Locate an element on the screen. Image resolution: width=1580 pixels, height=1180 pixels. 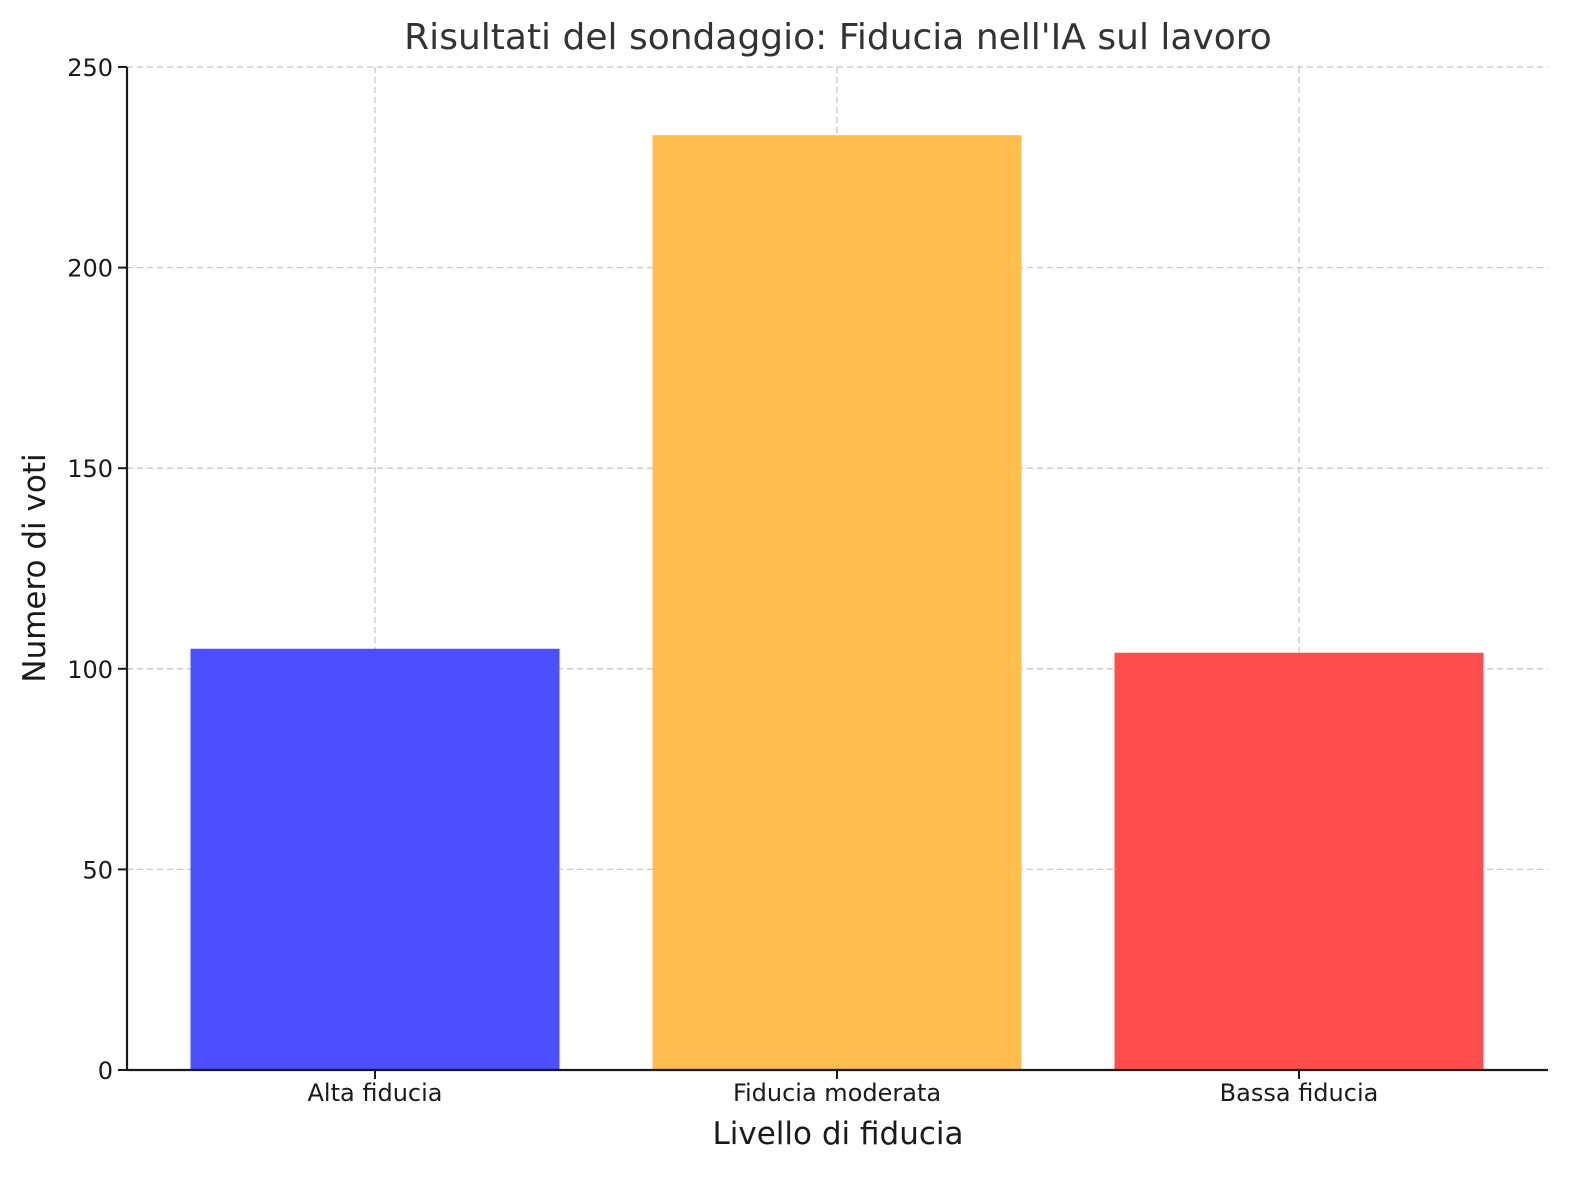
y-tick-label: 200 is located at coordinates (90, 269).